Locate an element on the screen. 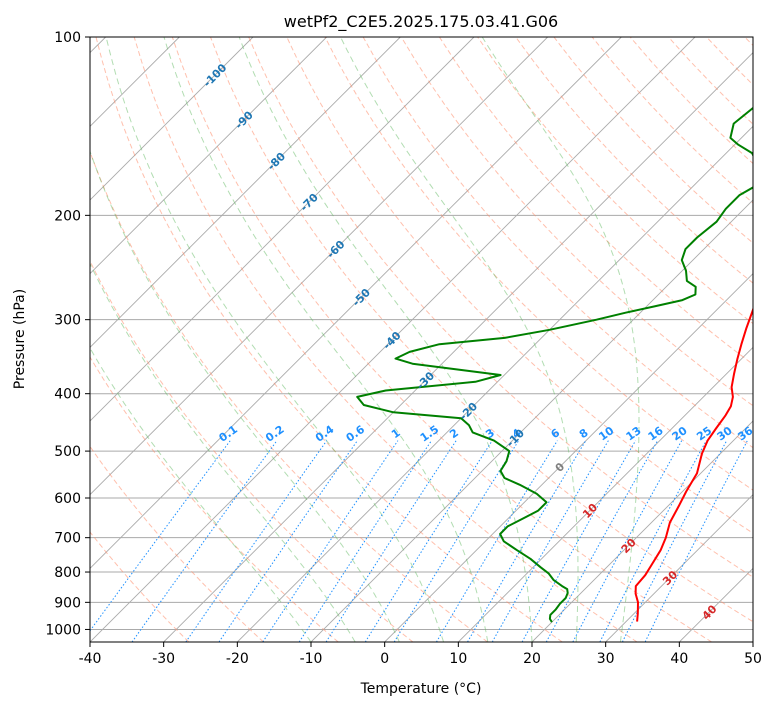  temperature-line is located at coordinates (693, 464).